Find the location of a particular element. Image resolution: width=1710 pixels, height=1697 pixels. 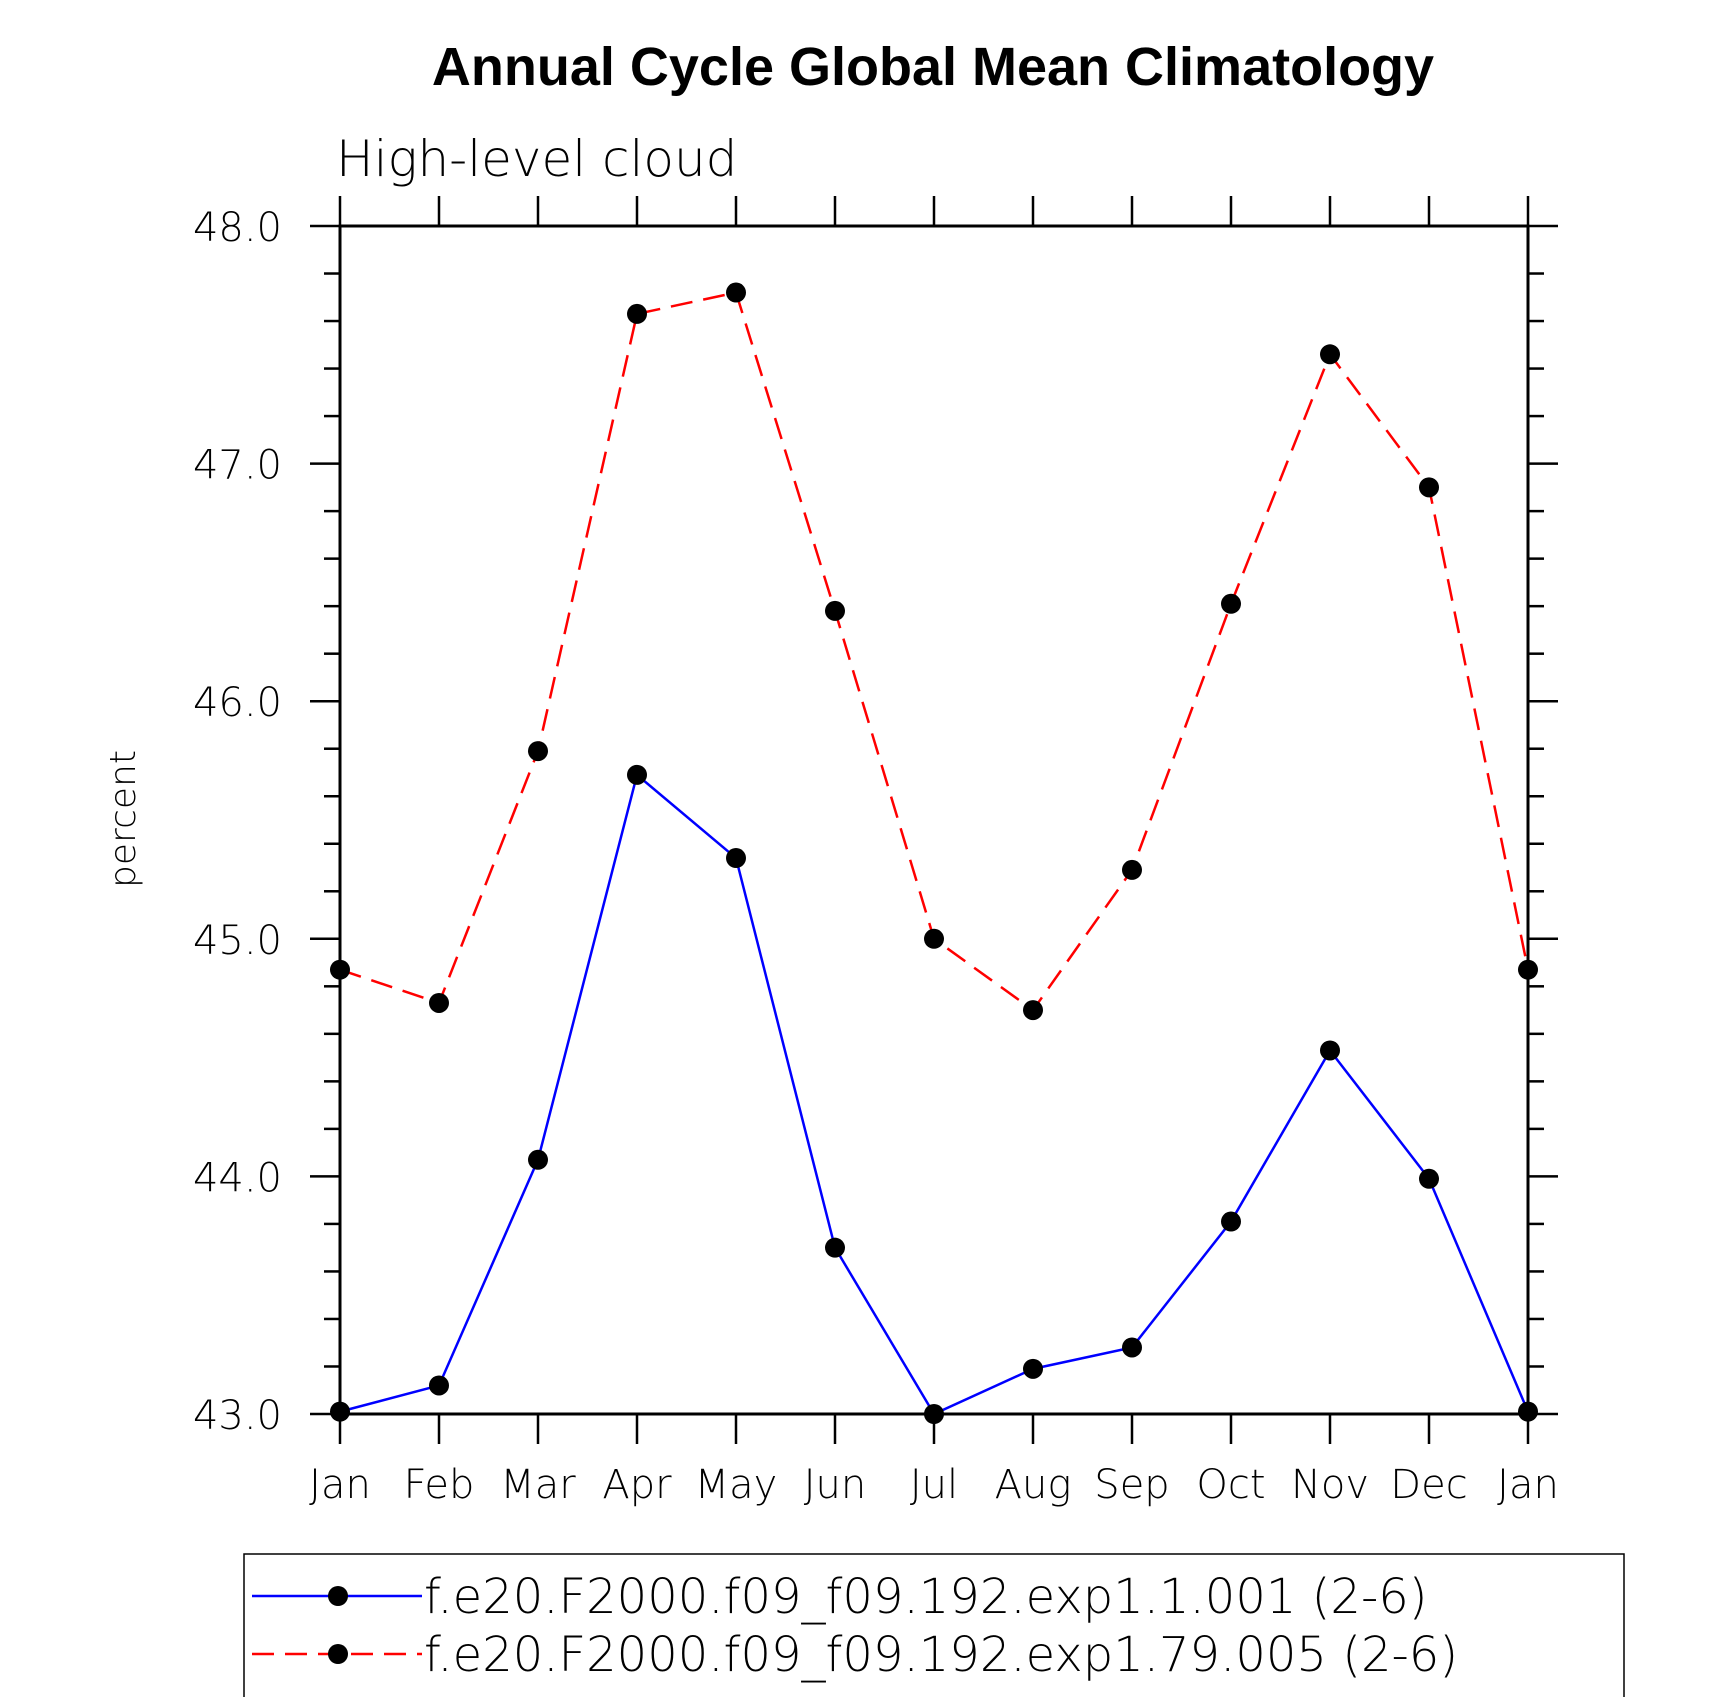

x-tick-label: May is located at coordinates (736, 1485).